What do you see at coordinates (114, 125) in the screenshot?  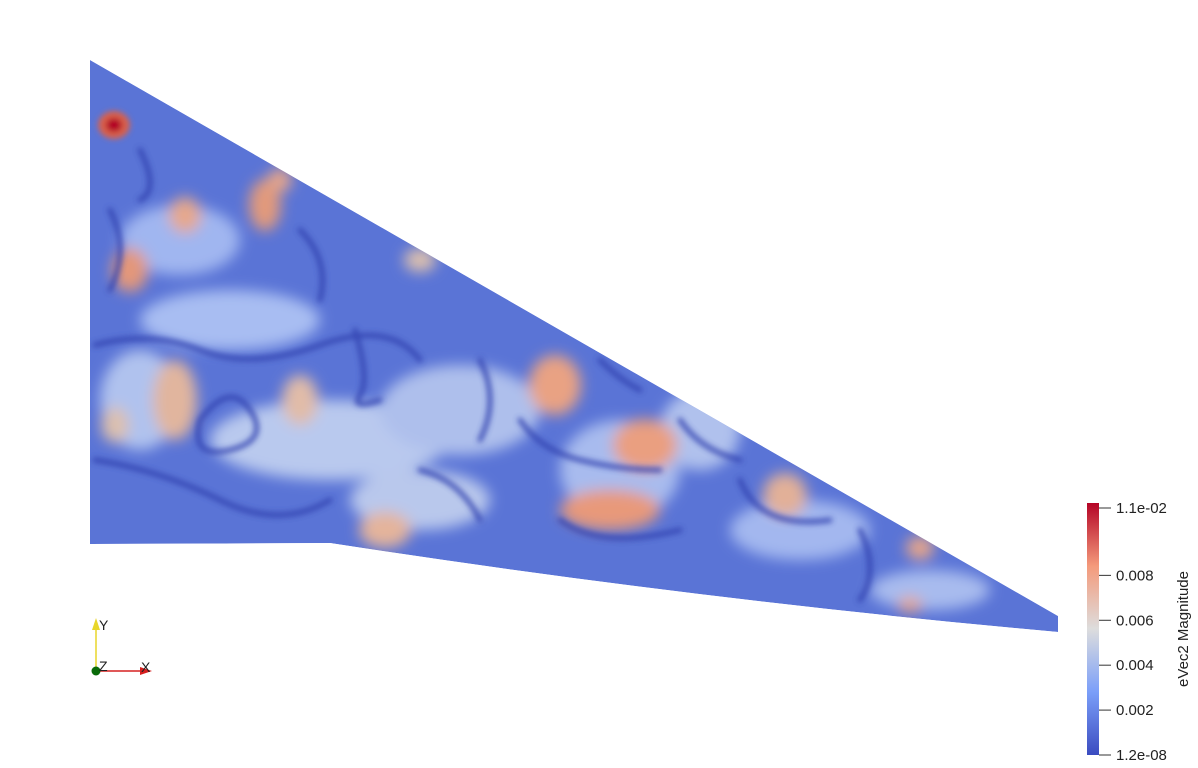 I see `max-hotspot` at bounding box center [114, 125].